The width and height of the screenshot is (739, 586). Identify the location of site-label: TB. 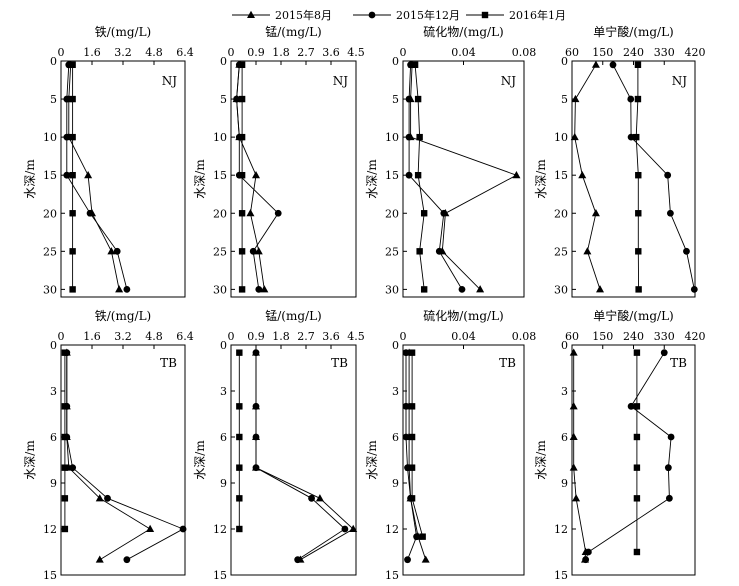
(168, 363).